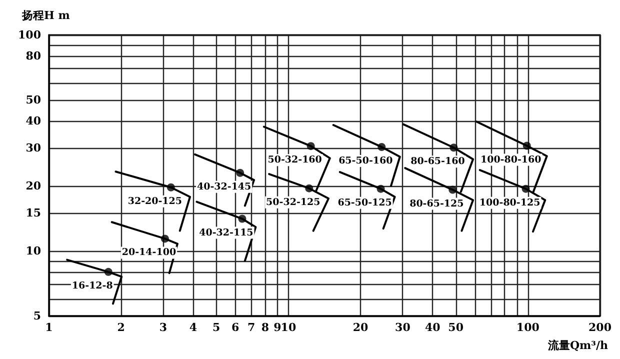 This screenshot has width=620, height=359. I want to click on x-tick-label: 3, so click(163, 327).